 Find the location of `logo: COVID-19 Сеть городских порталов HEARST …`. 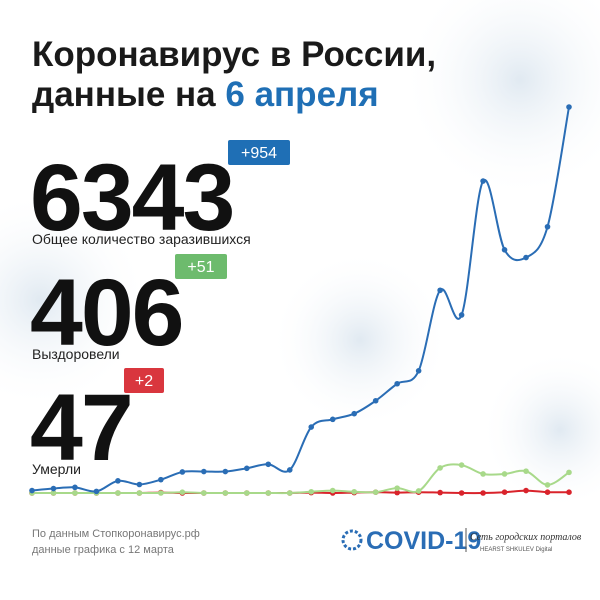

logo: COVID-19 Сеть городских порталов HEARST … is located at coordinates (461, 541).